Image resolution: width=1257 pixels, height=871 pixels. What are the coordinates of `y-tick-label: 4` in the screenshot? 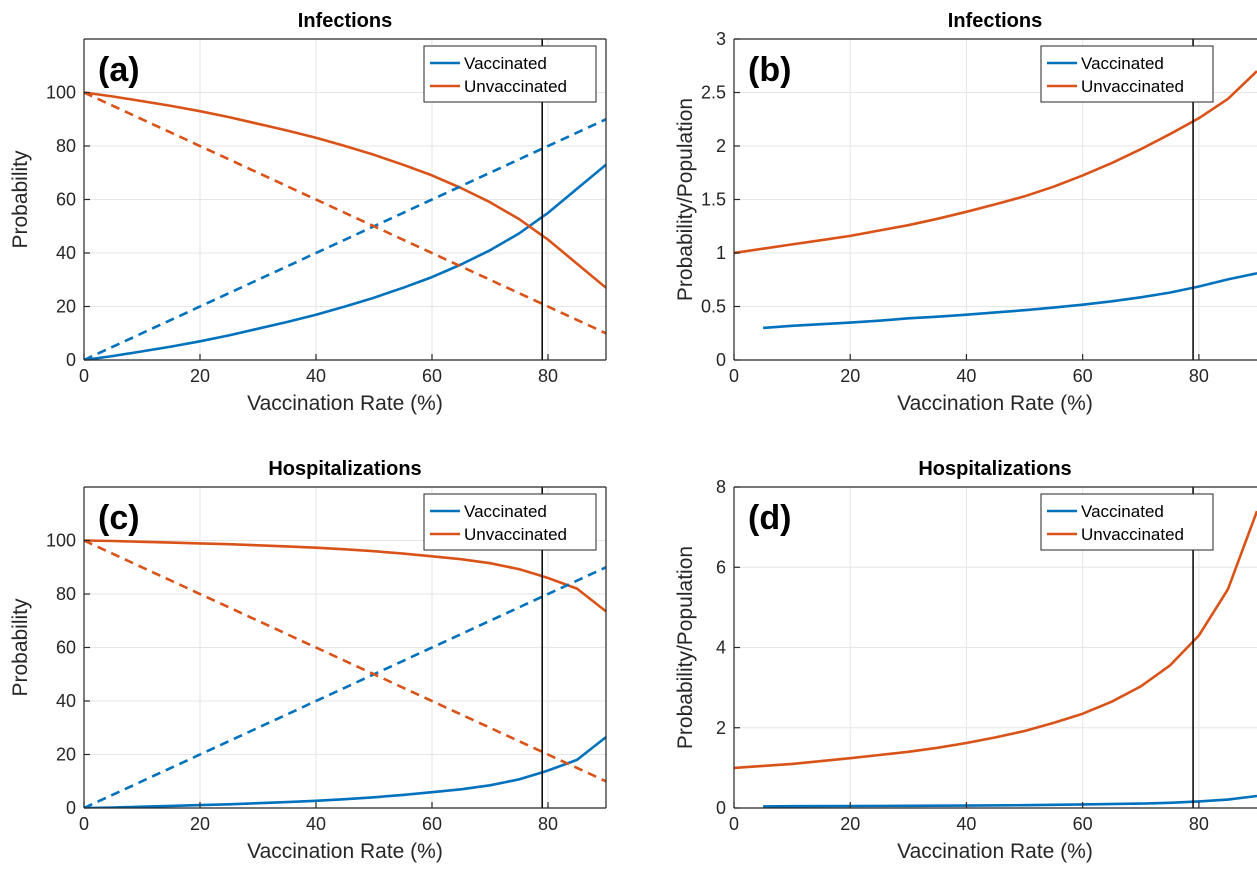 It's located at (721, 648).